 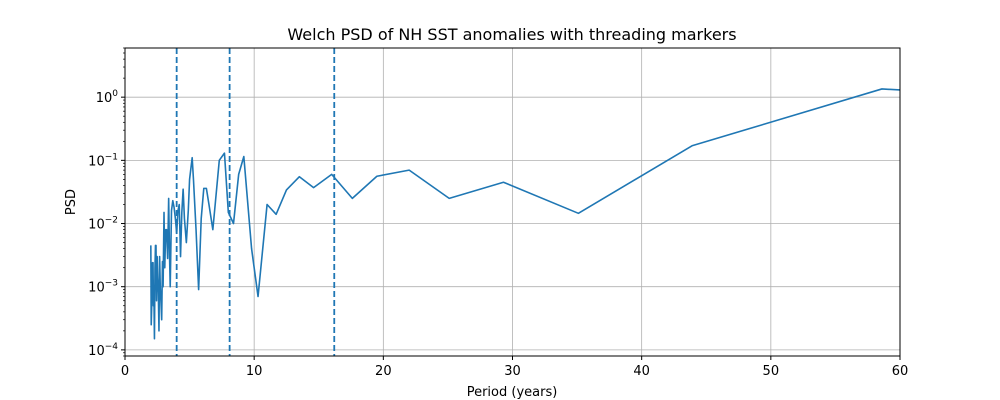 I want to click on x-axis-ticks: 0 10 20 30 40 50 60, so click(x=514, y=367).